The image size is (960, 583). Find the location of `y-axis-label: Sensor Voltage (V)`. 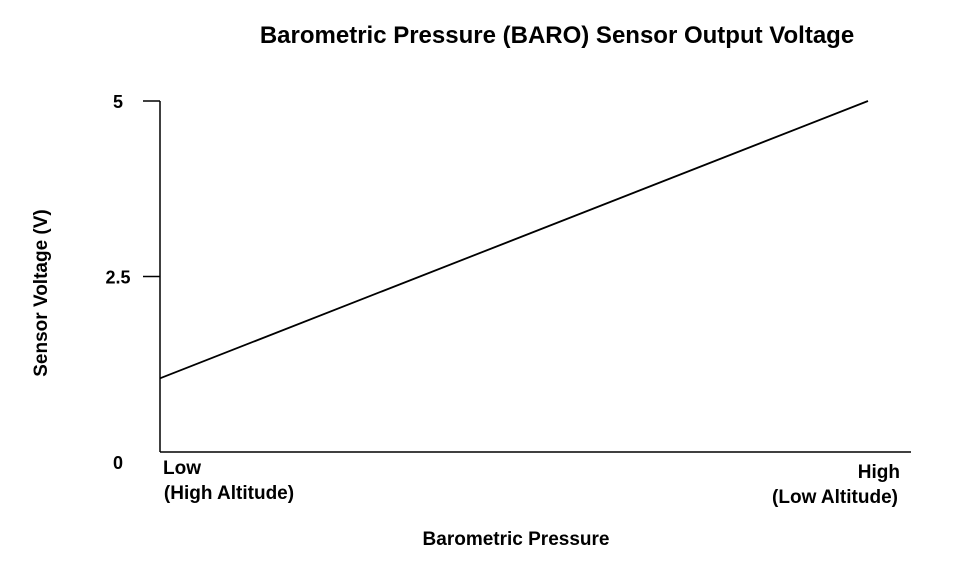

y-axis-label: Sensor Voltage (V) is located at coordinates (41, 293).